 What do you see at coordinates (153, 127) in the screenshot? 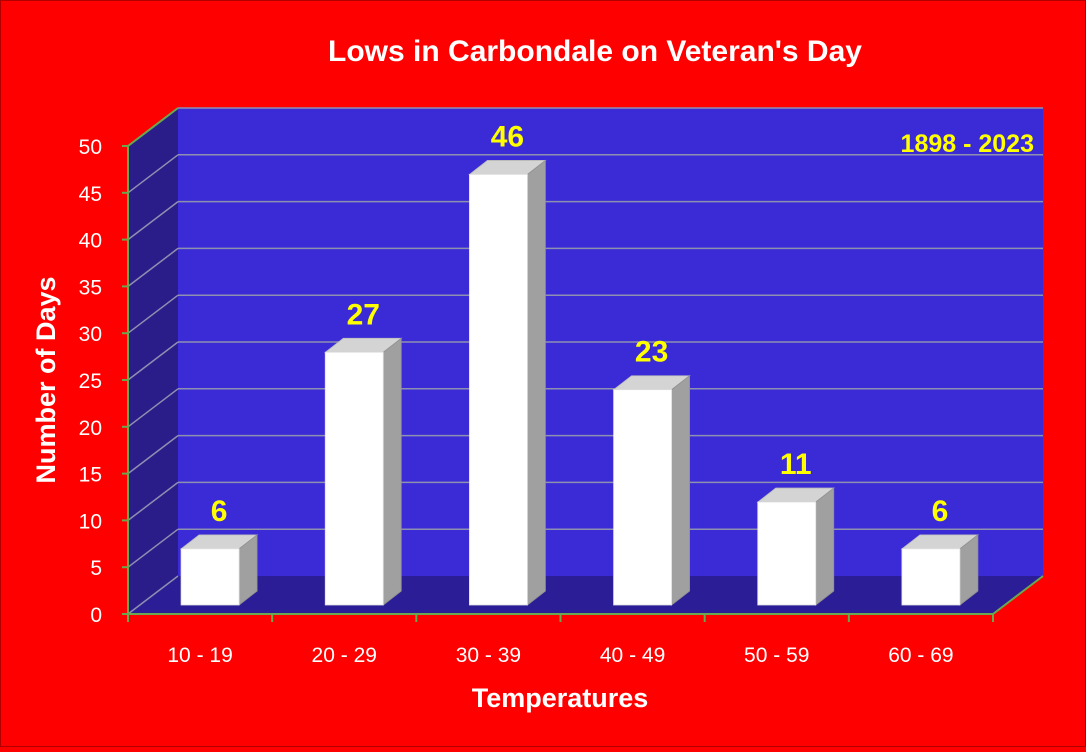
I see `y-axis-top-edge` at bounding box center [153, 127].